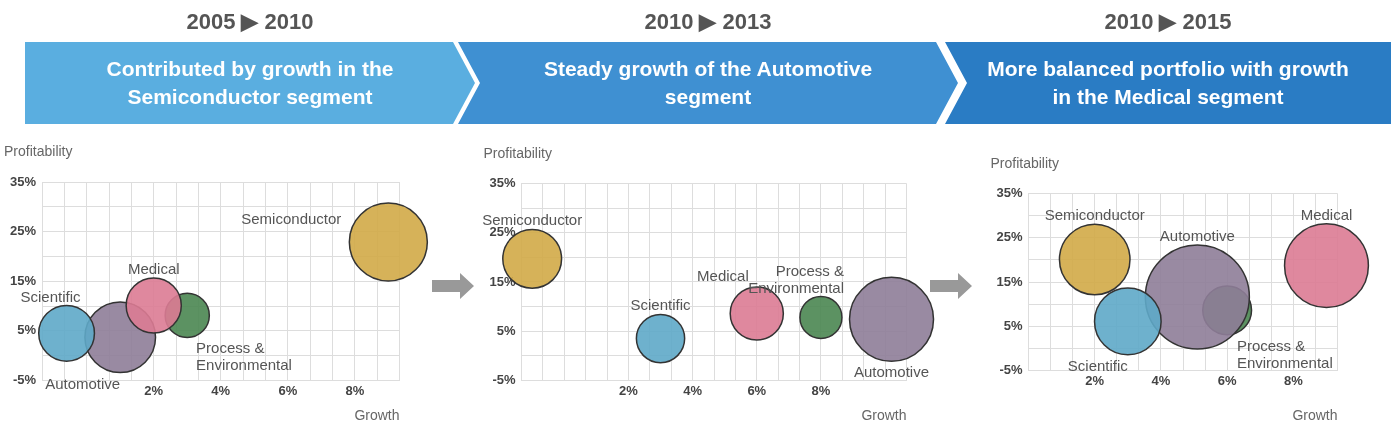 The width and height of the screenshot is (1391, 424). I want to click on chart-title: 2005 ▶ 2010, so click(250, 22).